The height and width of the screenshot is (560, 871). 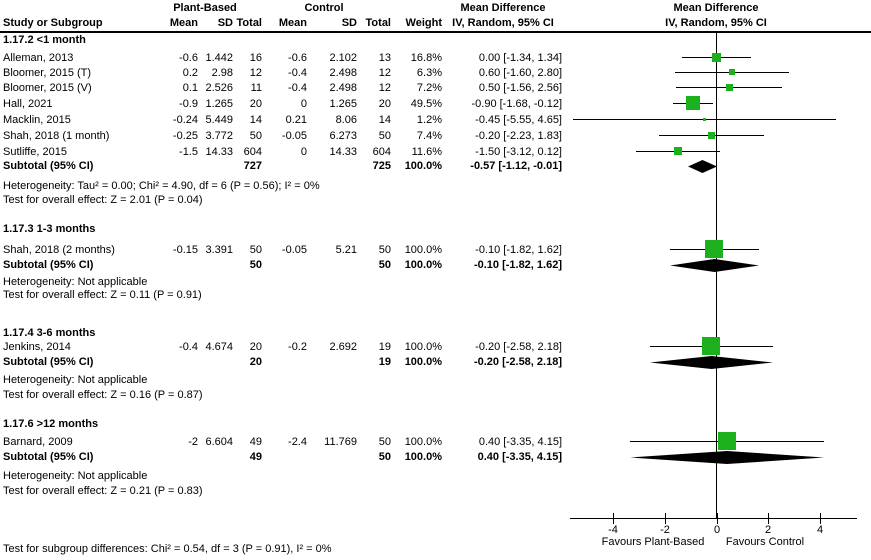 I want to click on subtotal-md-ci-text: -0.20 [-2.58, 2.18], so click(x=517, y=362).